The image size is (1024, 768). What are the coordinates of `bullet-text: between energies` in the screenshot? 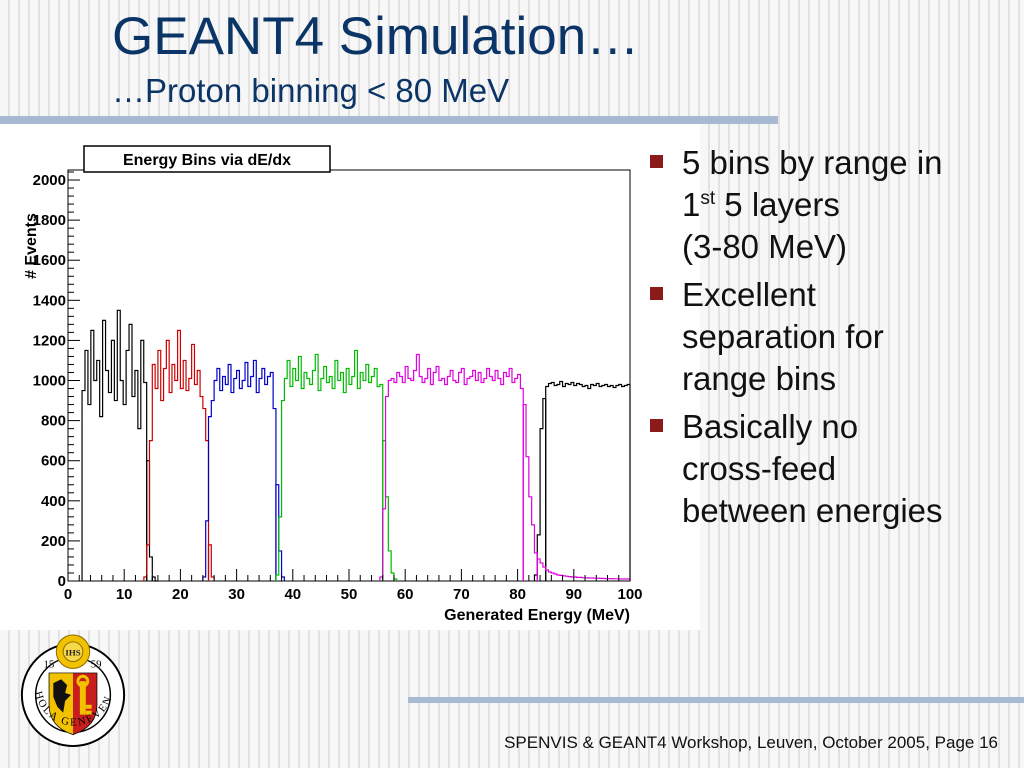 It's located at (812, 510).